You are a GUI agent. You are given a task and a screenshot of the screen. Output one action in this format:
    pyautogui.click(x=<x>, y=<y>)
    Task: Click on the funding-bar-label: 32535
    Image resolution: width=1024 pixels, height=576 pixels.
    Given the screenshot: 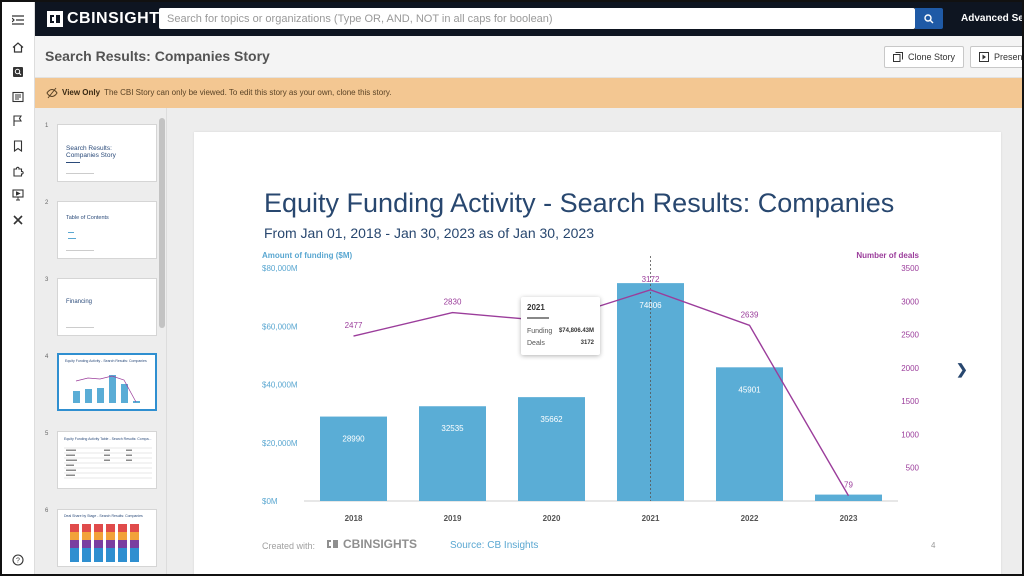 What is the action you would take?
    pyautogui.click(x=452, y=428)
    